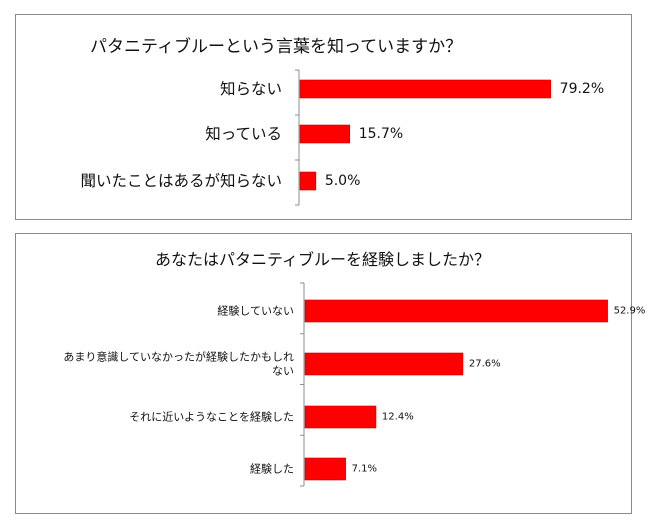 Image resolution: width=650 pixels, height=524 pixels. What do you see at coordinates (485, 364) in the screenshot?
I see `data-label: 27.6%` at bounding box center [485, 364].